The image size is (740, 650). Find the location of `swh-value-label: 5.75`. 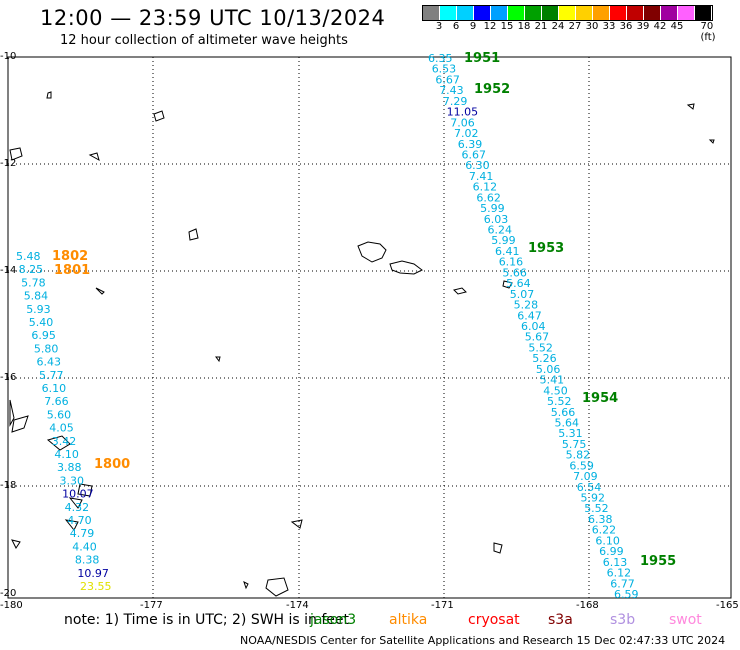

swh-value-label: 5.75 is located at coordinates (574, 444).